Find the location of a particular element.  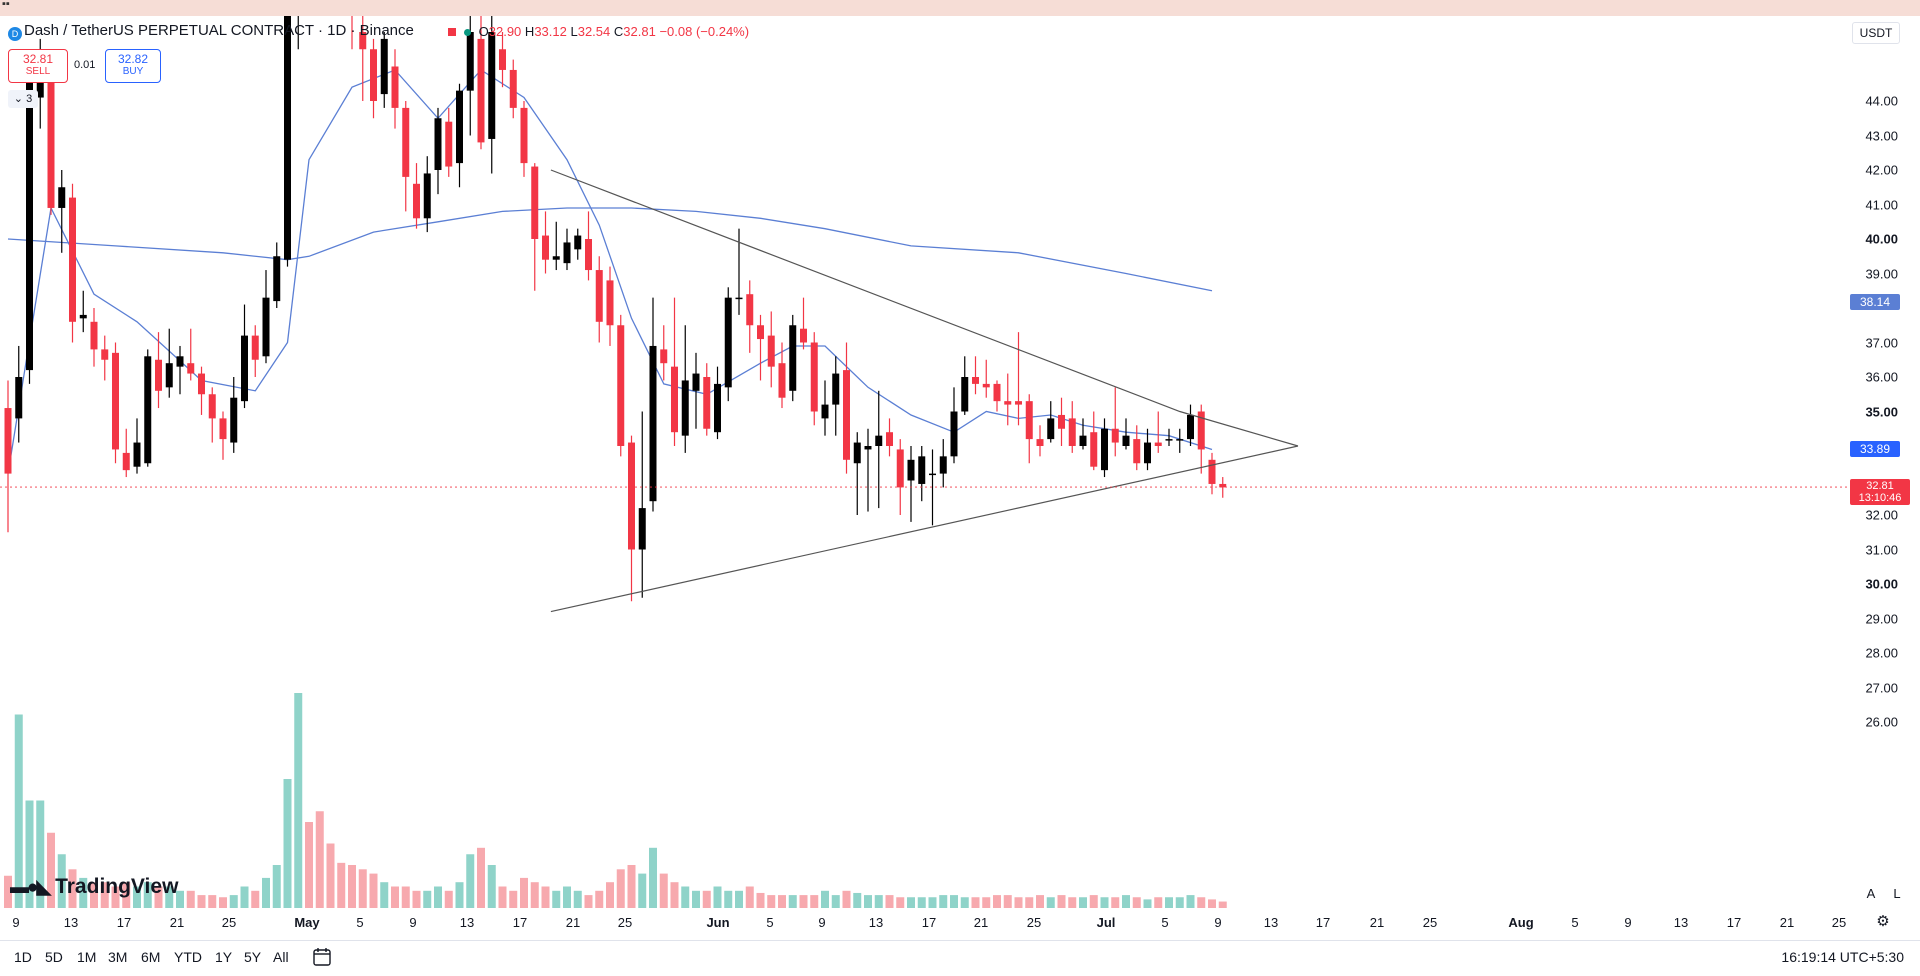

price-scale-label: 30.00 is located at coordinates (1881, 584).